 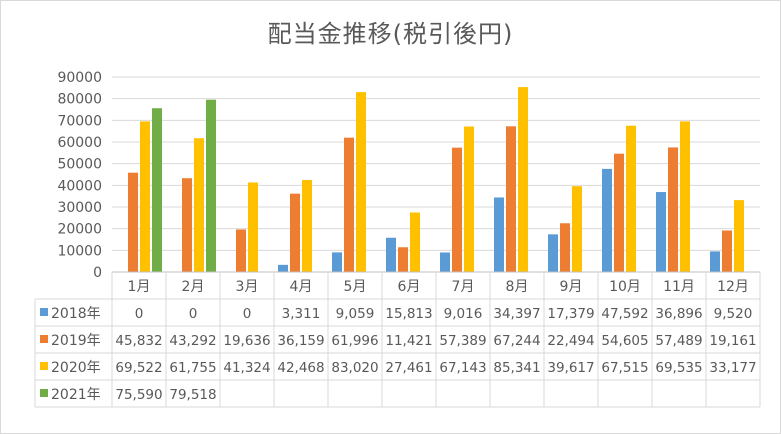 What do you see at coordinates (516, 341) in the screenshot?
I see `data-label: 67,244` at bounding box center [516, 341].